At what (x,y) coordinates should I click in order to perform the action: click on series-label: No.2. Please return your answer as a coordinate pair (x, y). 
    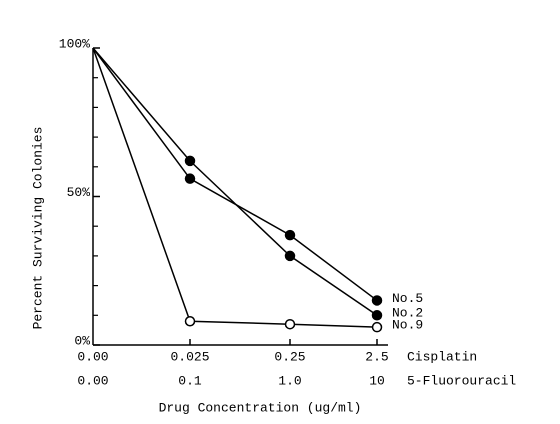
    Looking at the image, I should click on (407, 313).